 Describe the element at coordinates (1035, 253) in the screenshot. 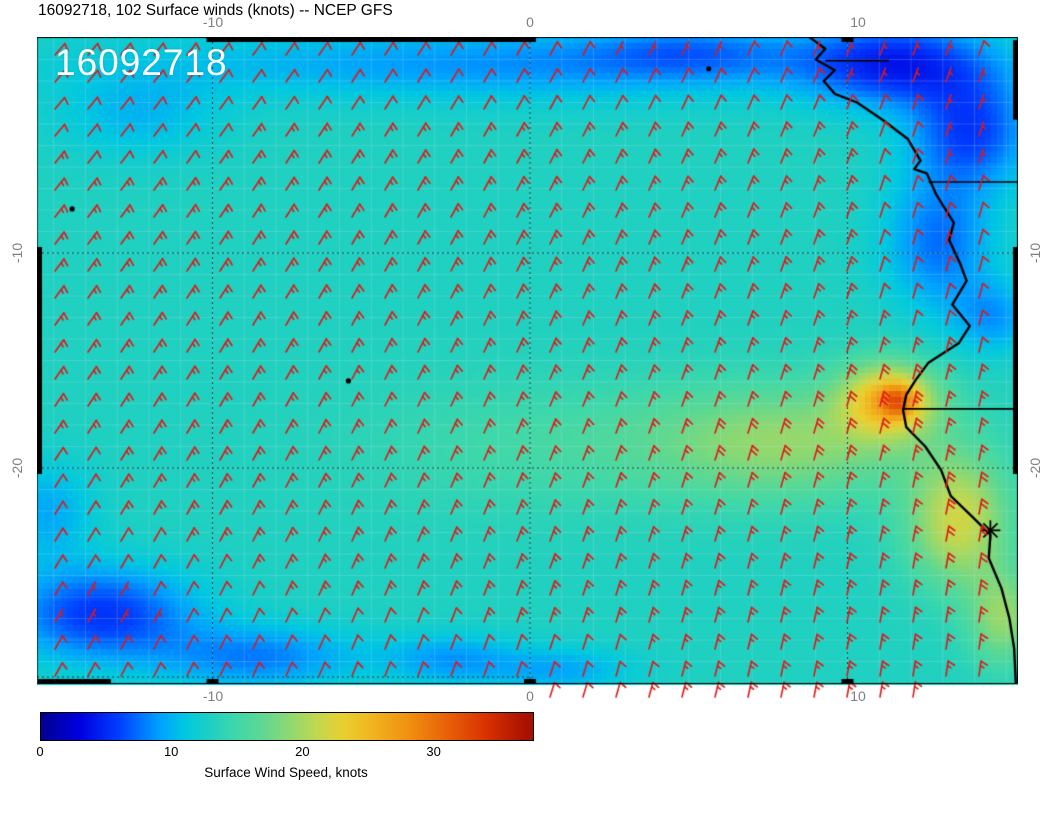

I see `axis-label-lat-right-1: -10` at that location.